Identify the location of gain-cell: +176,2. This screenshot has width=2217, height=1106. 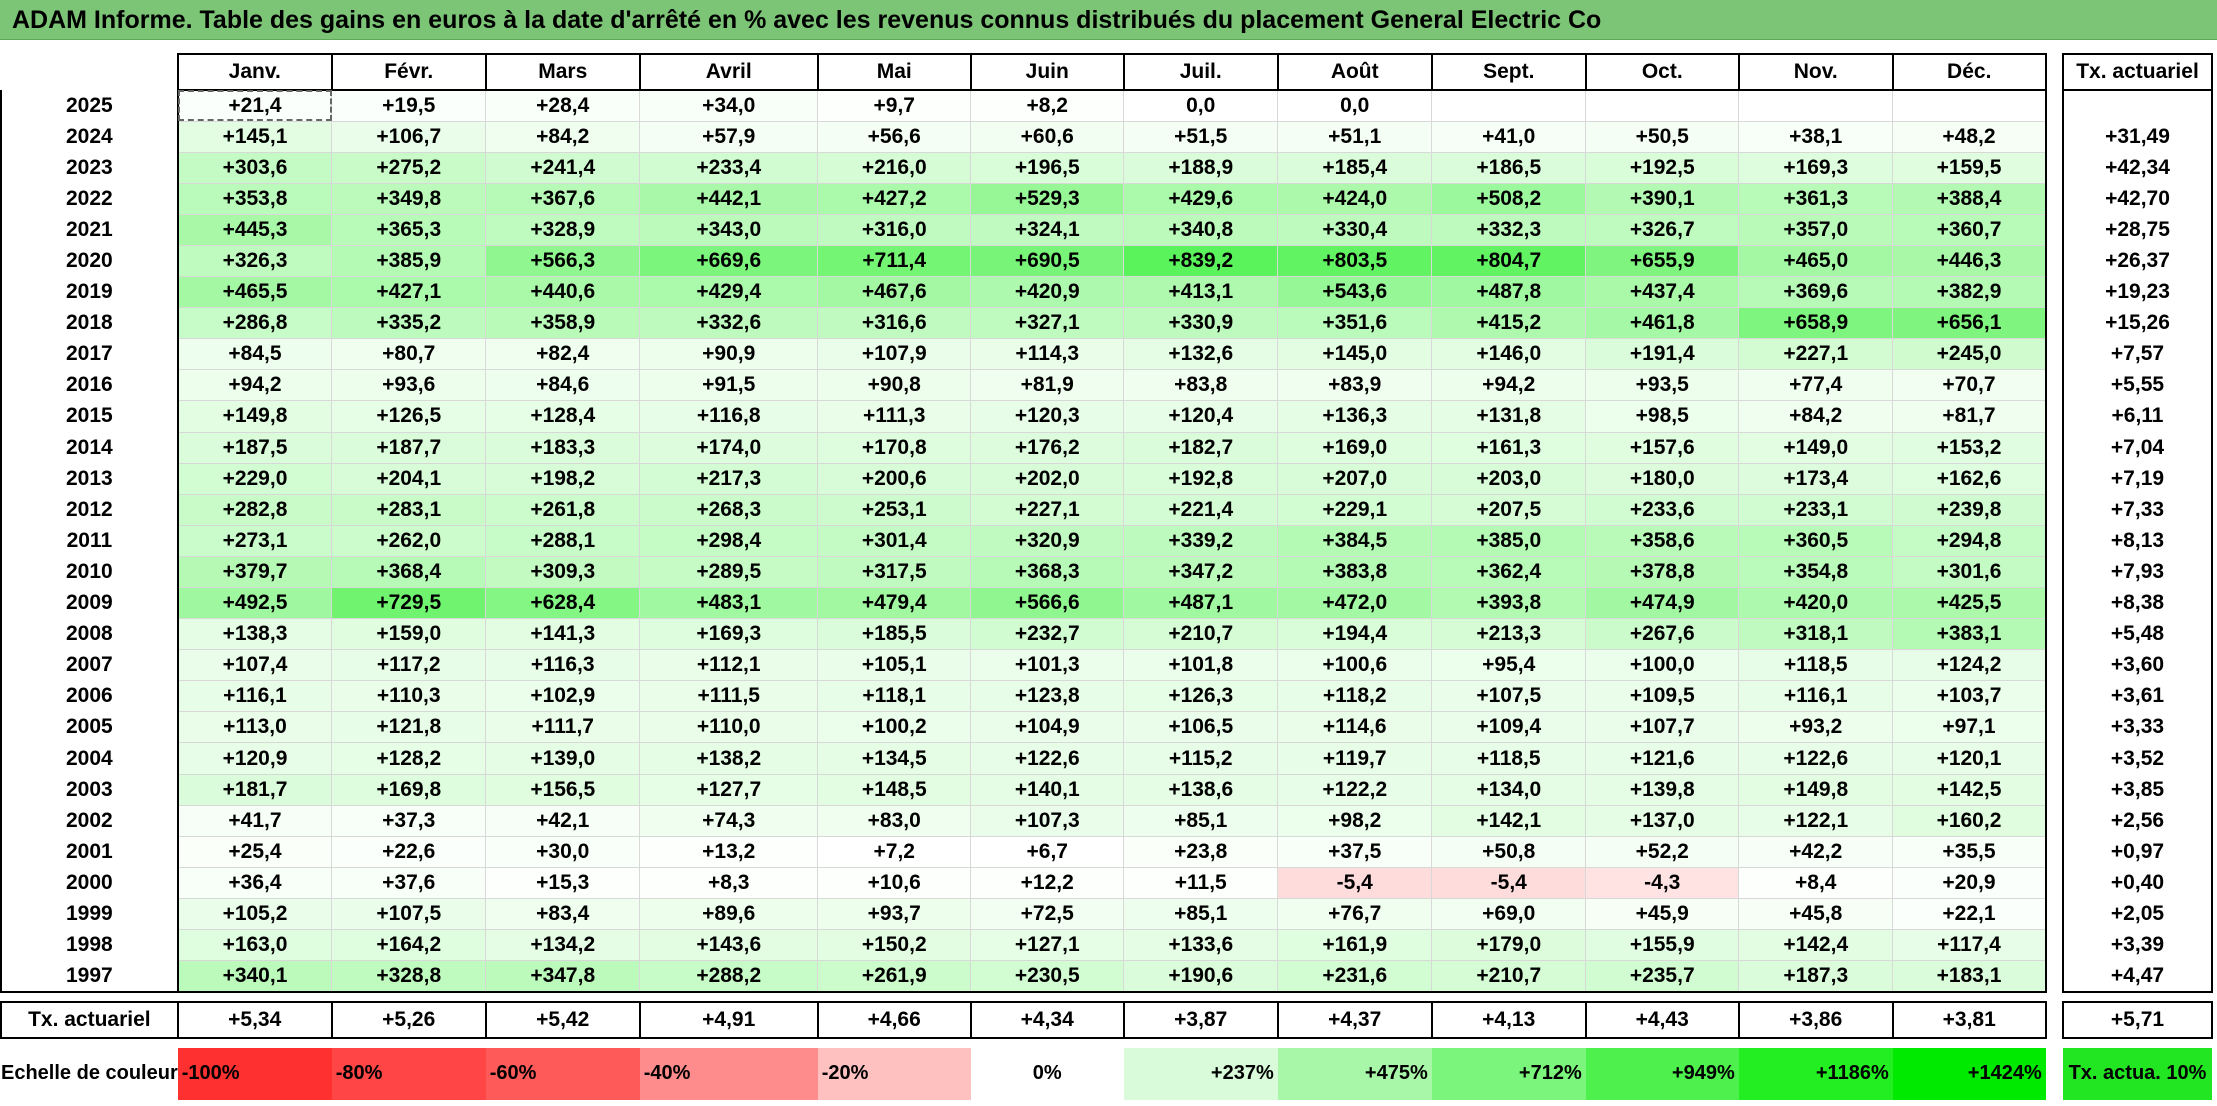
(1047, 447).